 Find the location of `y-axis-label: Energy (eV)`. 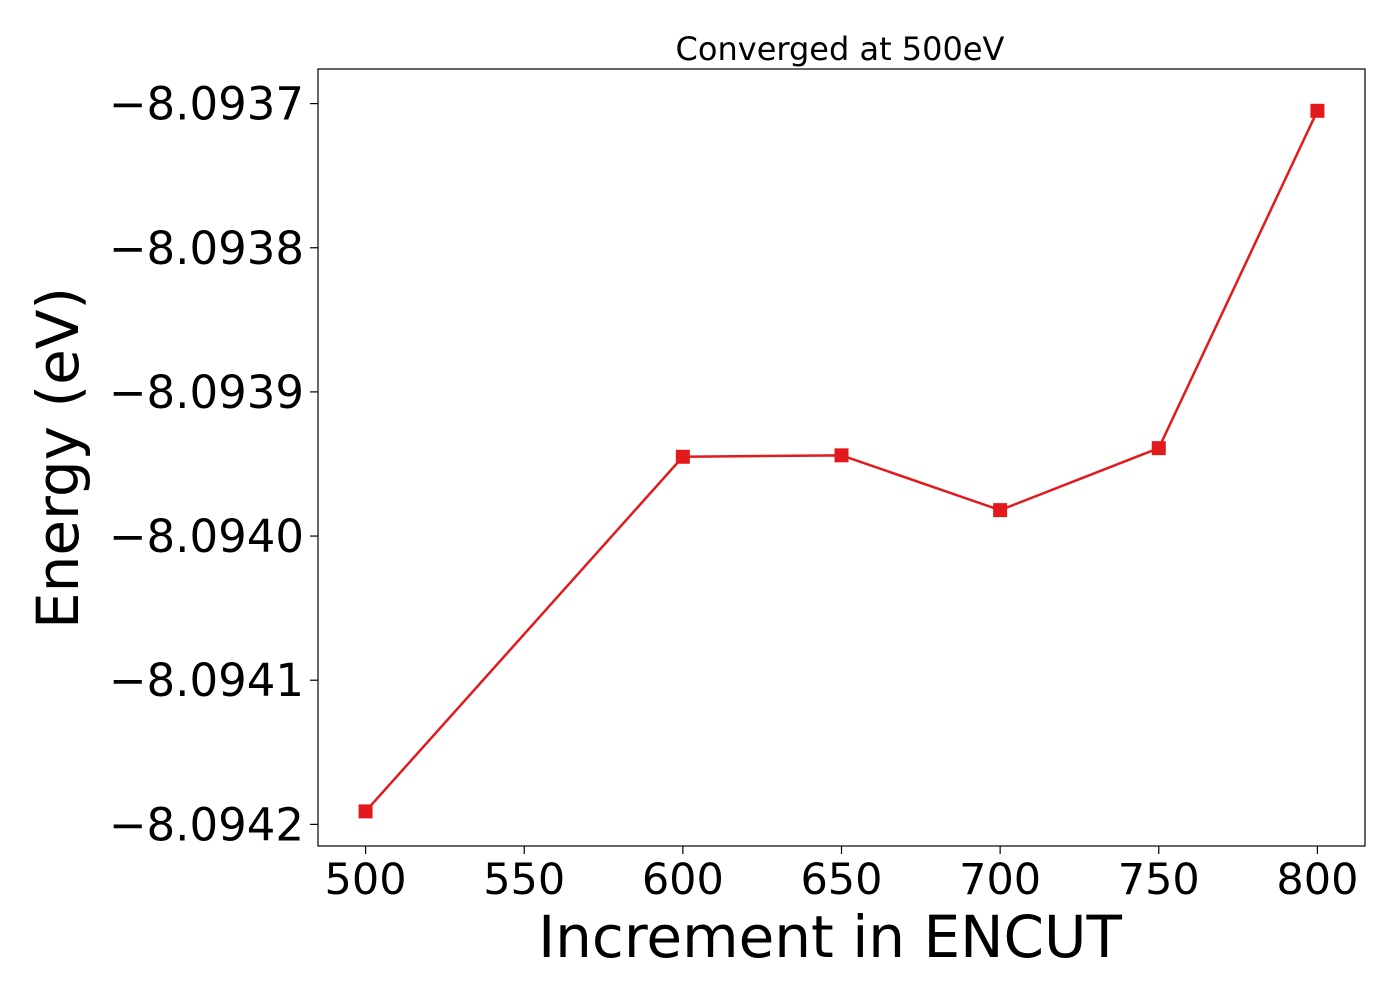

y-axis-label: Energy (eV) is located at coordinates (58, 458).